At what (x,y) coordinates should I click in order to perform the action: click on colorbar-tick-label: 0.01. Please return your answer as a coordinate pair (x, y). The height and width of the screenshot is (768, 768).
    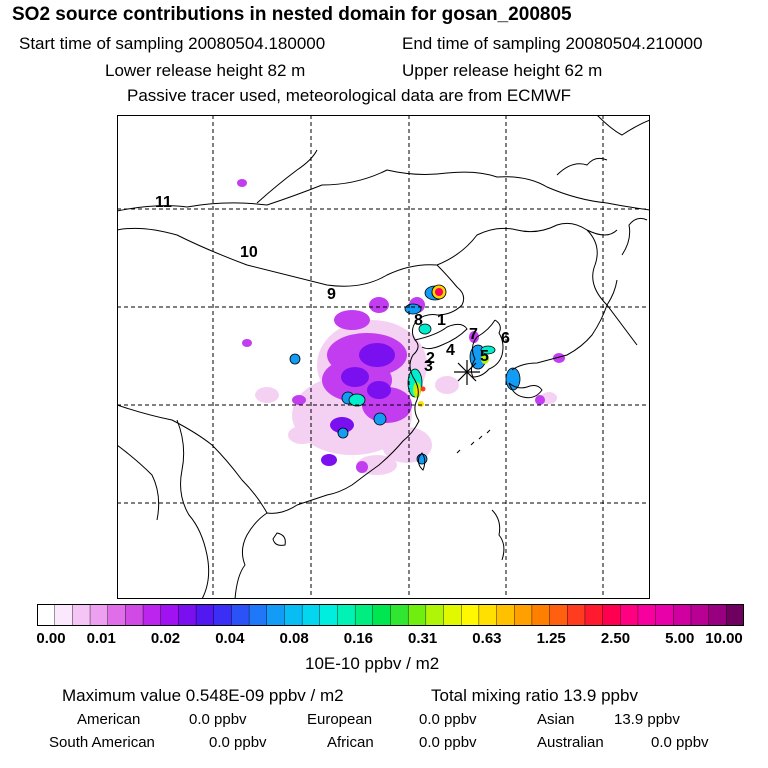
    Looking at the image, I should click on (101, 638).